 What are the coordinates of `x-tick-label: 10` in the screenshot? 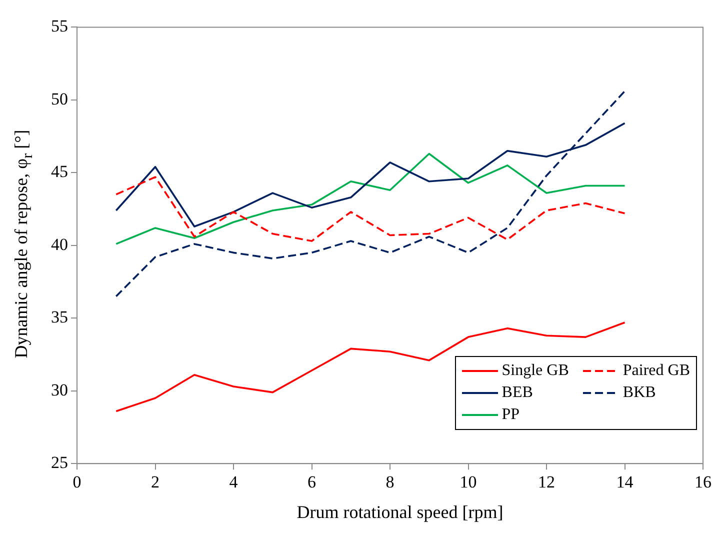 It's located at (468, 482).